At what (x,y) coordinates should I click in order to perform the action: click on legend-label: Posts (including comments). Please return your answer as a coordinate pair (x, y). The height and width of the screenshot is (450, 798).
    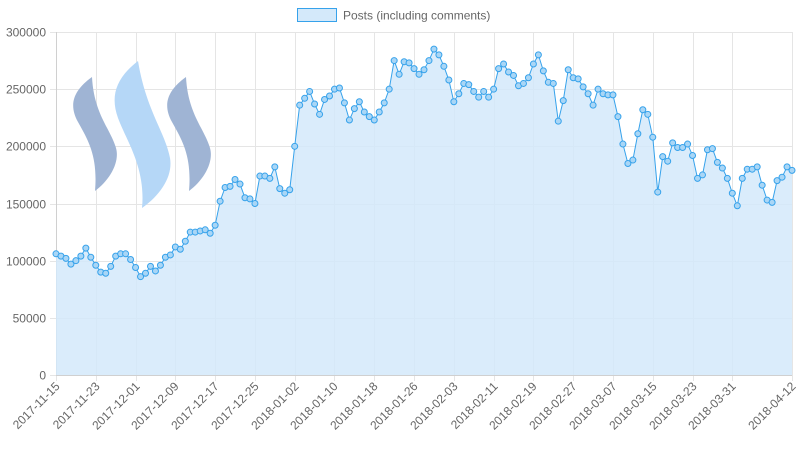
    Looking at the image, I should click on (416, 16).